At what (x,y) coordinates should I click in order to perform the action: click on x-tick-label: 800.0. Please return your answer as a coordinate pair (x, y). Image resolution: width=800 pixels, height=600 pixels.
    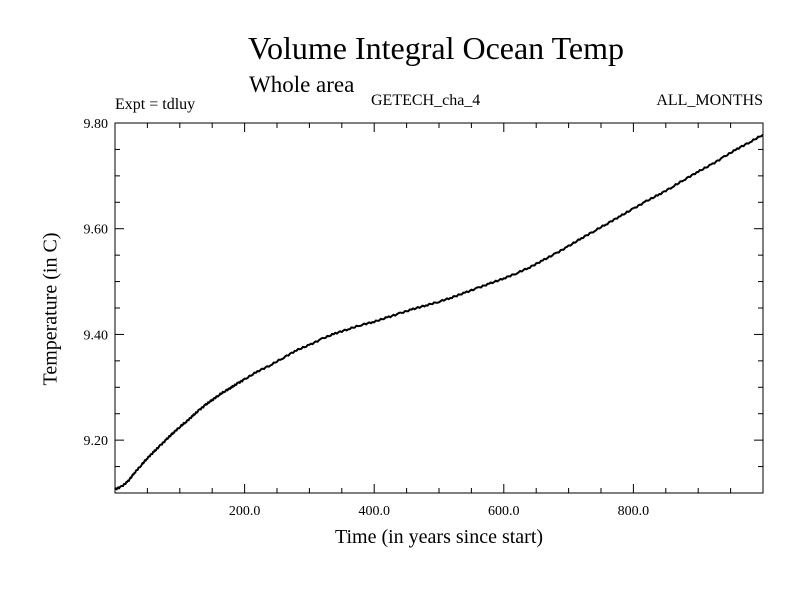
    Looking at the image, I should click on (634, 511).